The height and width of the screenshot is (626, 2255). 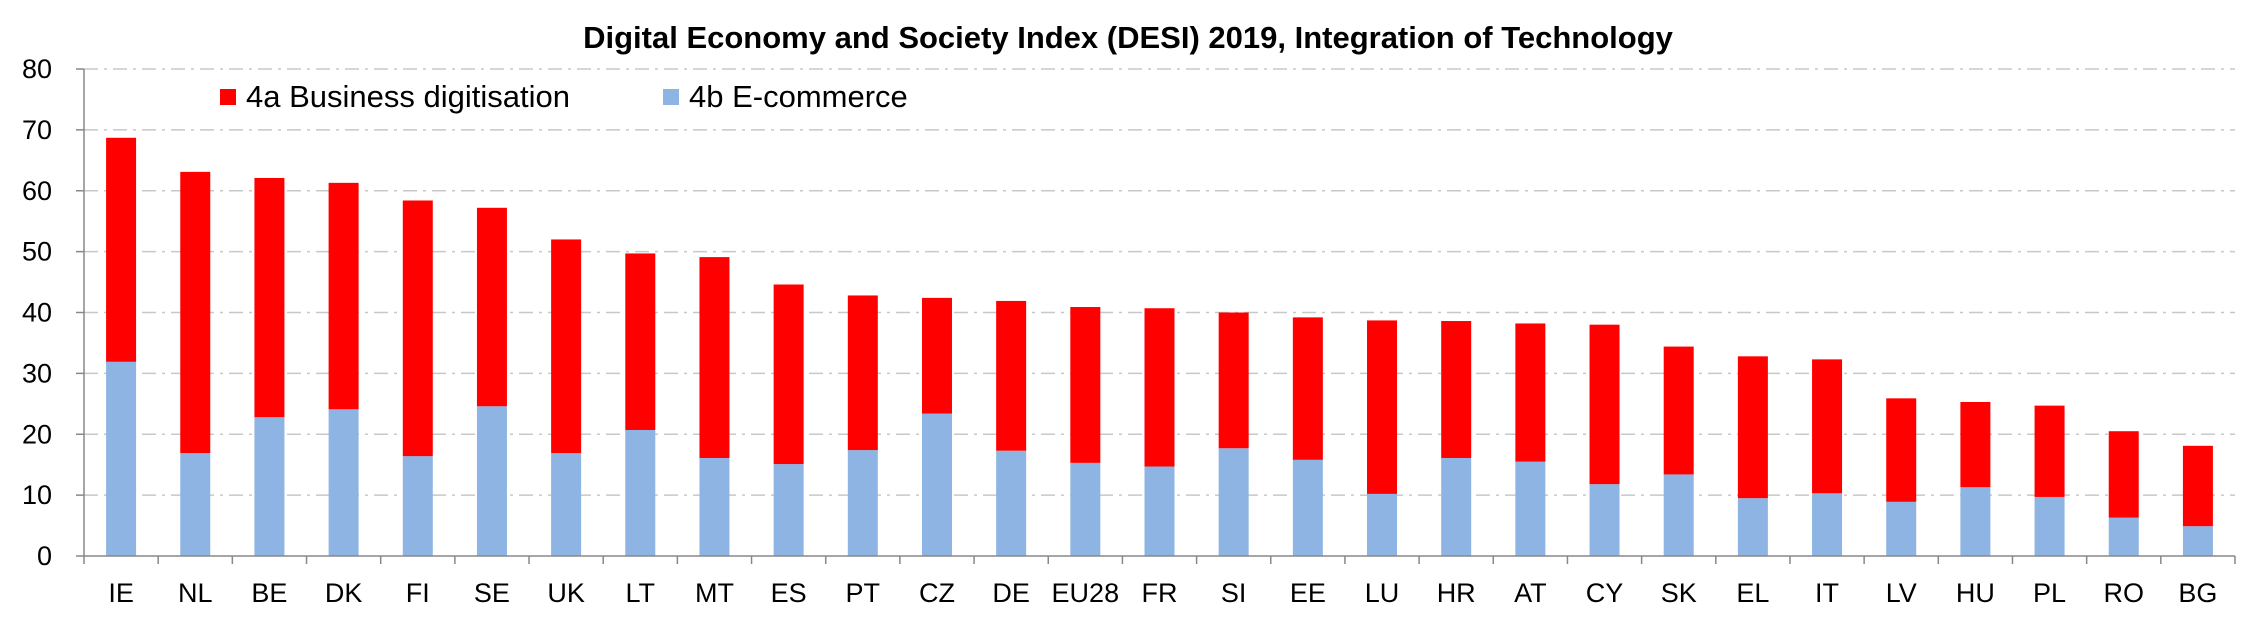 What do you see at coordinates (491, 481) in the screenshot?
I see `bar-se-e-commerce` at bounding box center [491, 481].